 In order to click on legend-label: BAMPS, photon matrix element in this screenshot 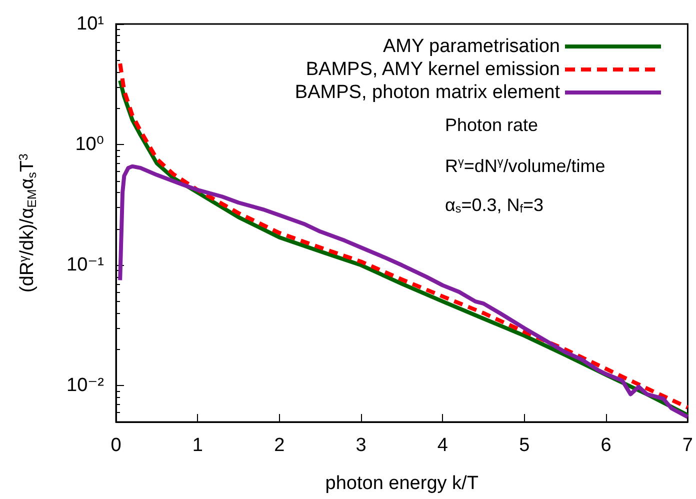, I will do `click(427, 92)`.